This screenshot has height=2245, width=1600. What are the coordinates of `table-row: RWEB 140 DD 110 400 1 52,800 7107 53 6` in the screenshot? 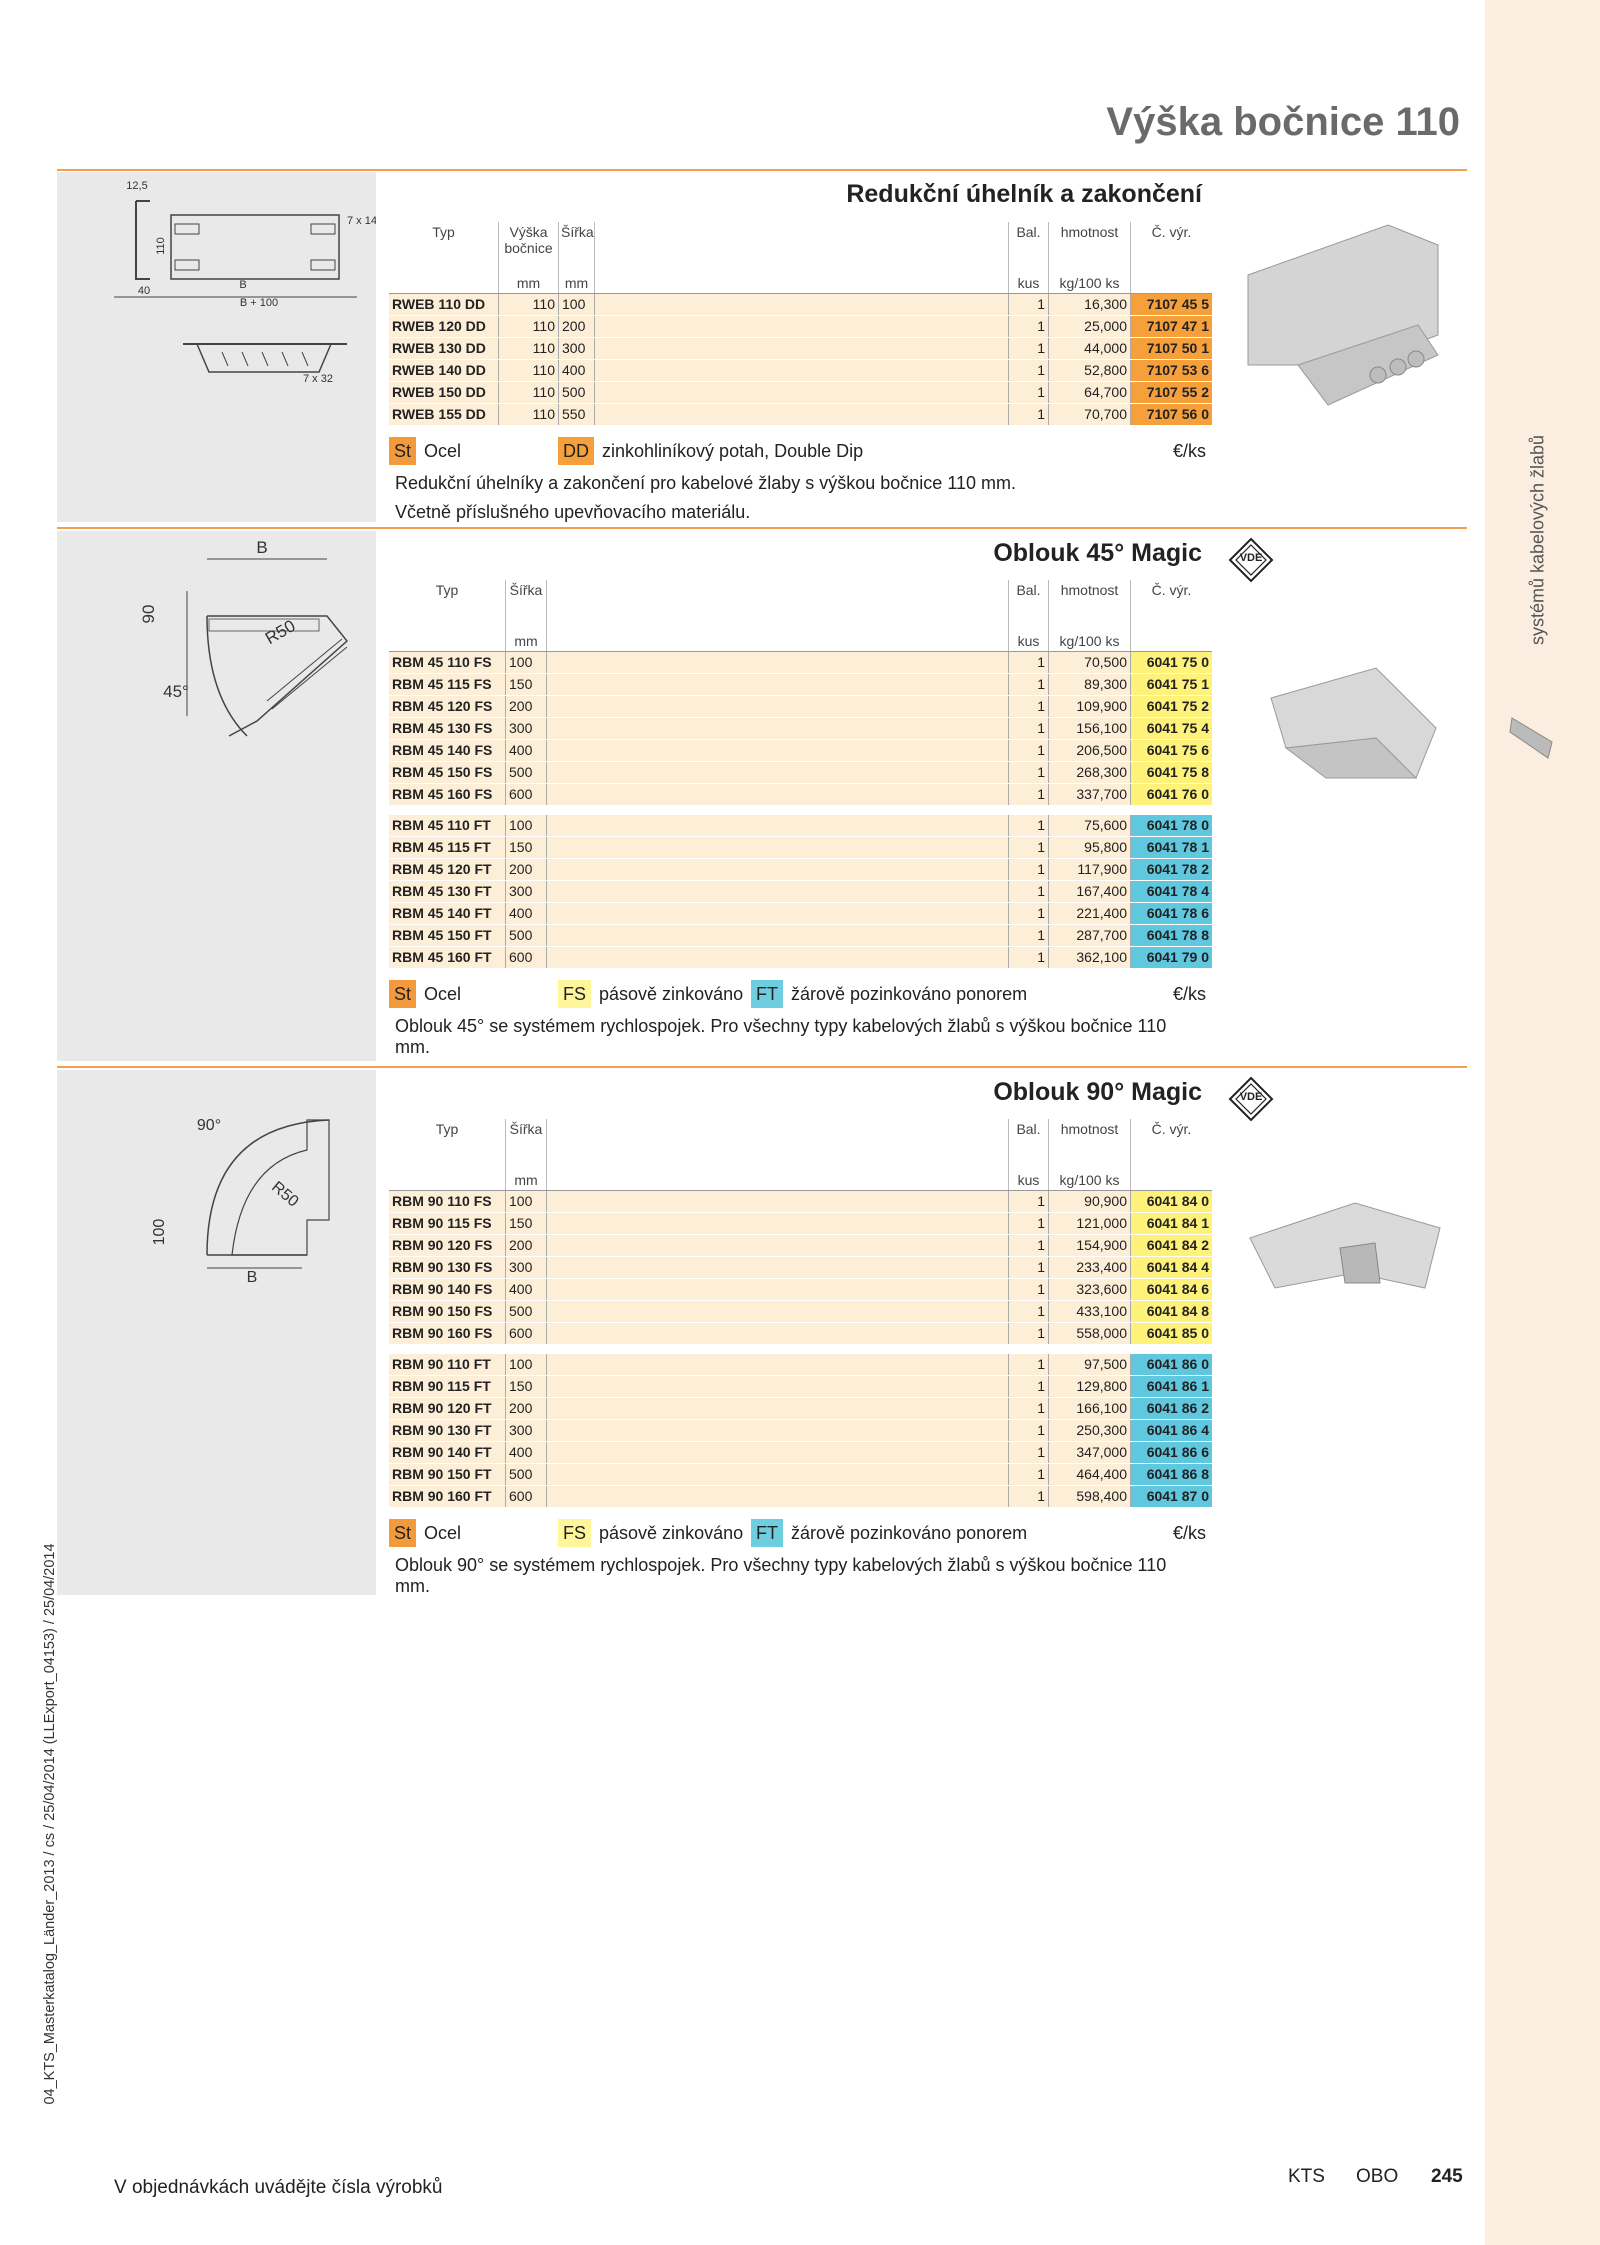 It's located at (800, 371).